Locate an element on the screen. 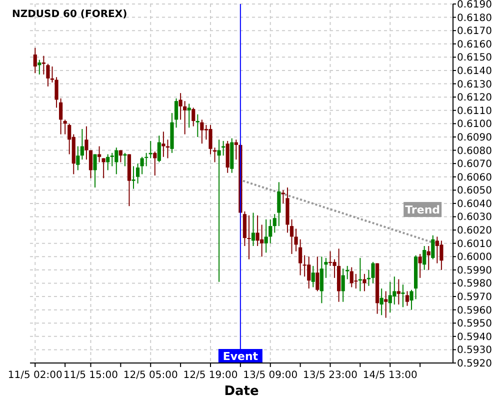 The height and width of the screenshot is (400, 500). text: NZDUSD 60 (FOREX) is located at coordinates (70, 14).